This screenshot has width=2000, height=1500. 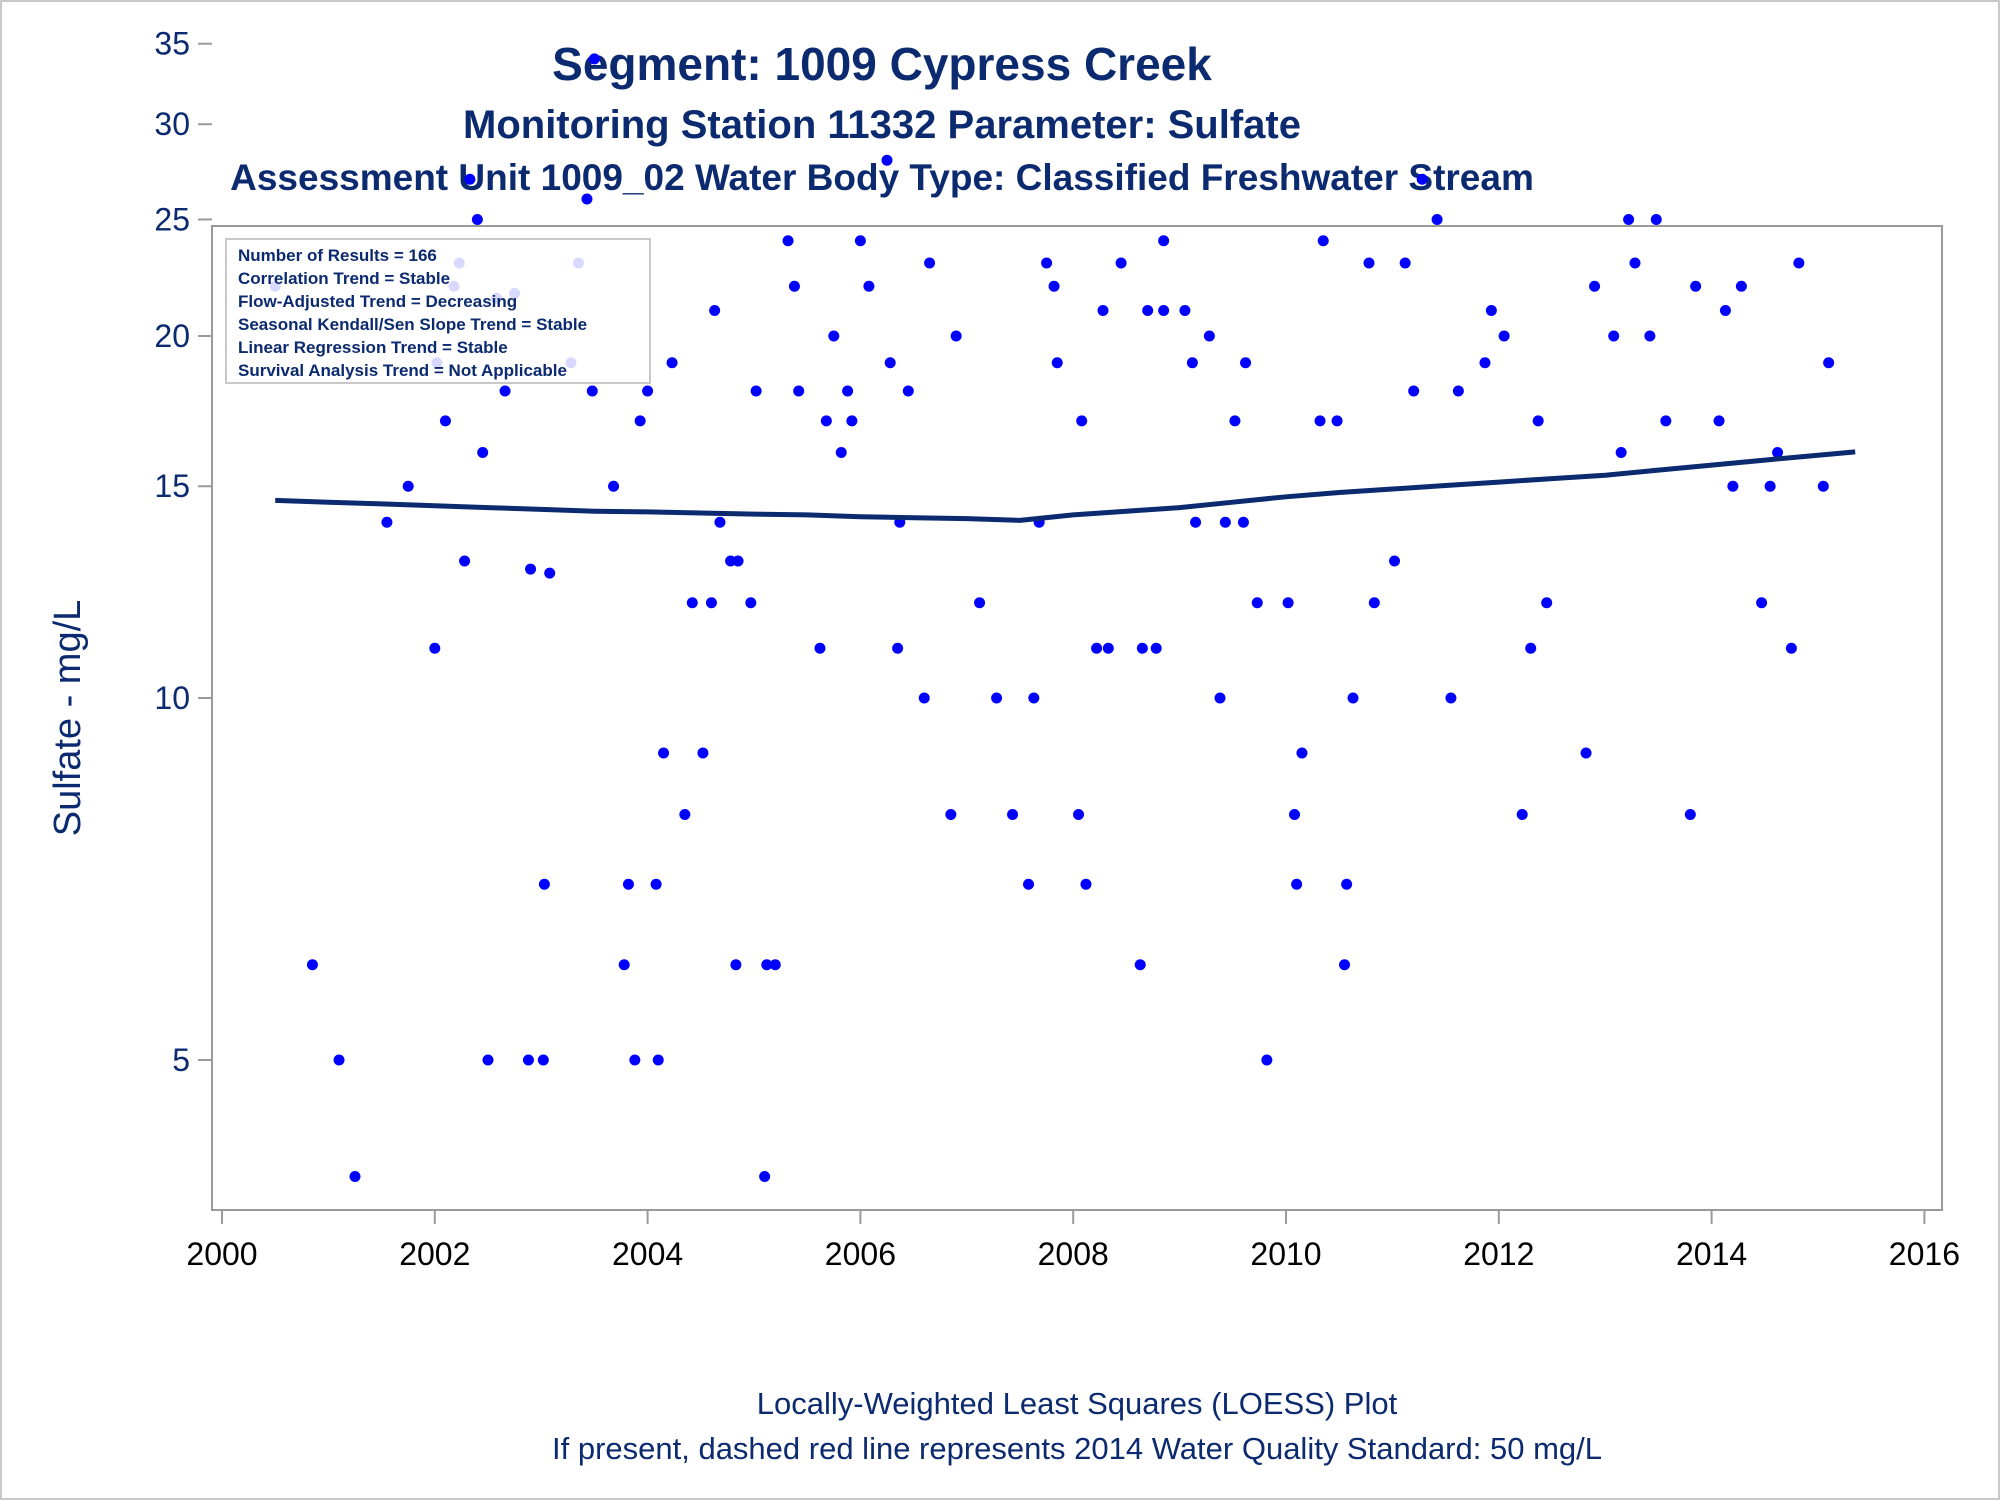 What do you see at coordinates (172, 336) in the screenshot?
I see `y-tick-label: 20` at bounding box center [172, 336].